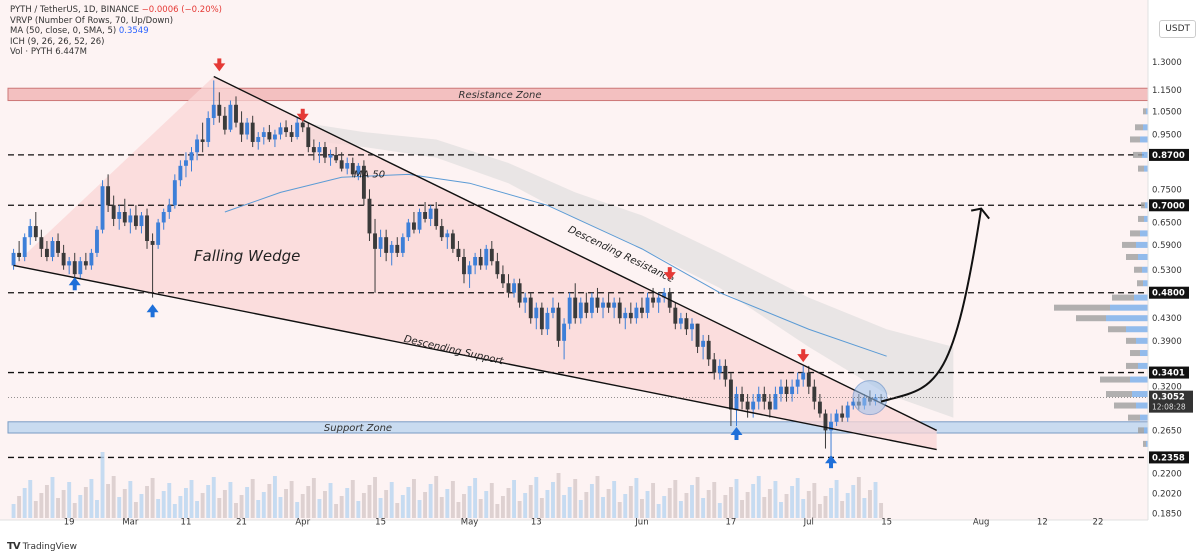  I want to click on candle-countdown: 12:08:28, so click(1169, 407).